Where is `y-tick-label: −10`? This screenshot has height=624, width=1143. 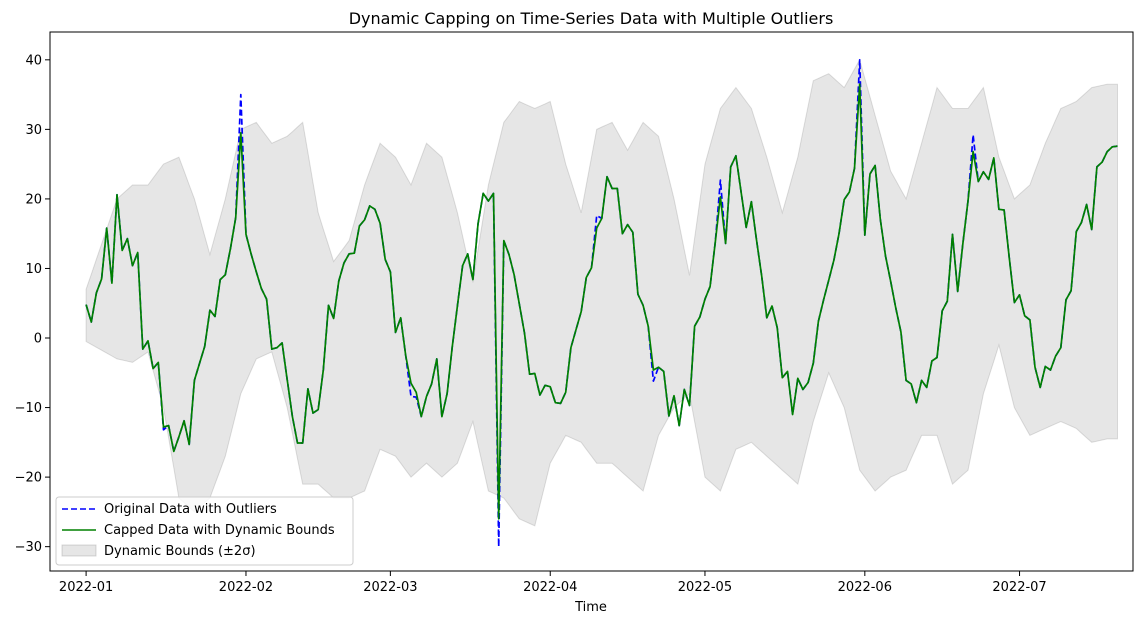
y-tick-label: −10 is located at coordinates (28, 408).